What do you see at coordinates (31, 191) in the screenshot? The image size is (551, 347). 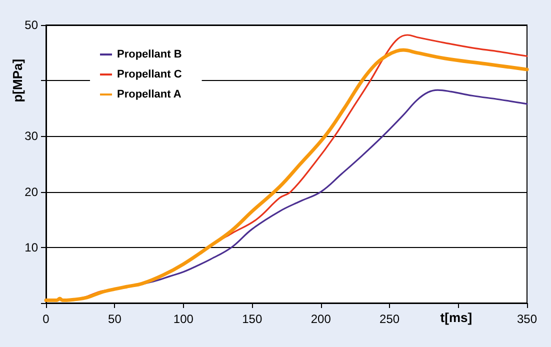 I see `y-tick-label: 20` at bounding box center [31, 191].